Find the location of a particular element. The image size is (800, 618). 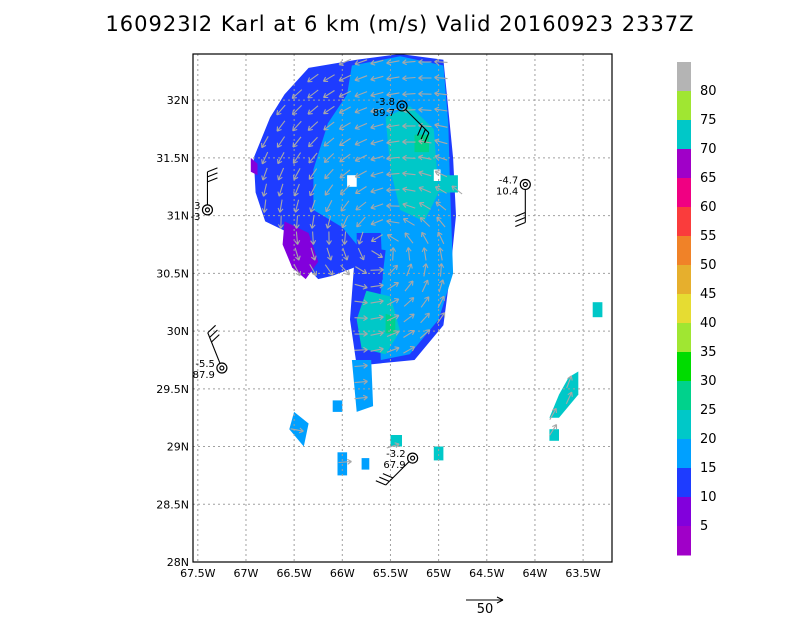

station-marker: -3.267.9 is located at coordinates (397, 467).